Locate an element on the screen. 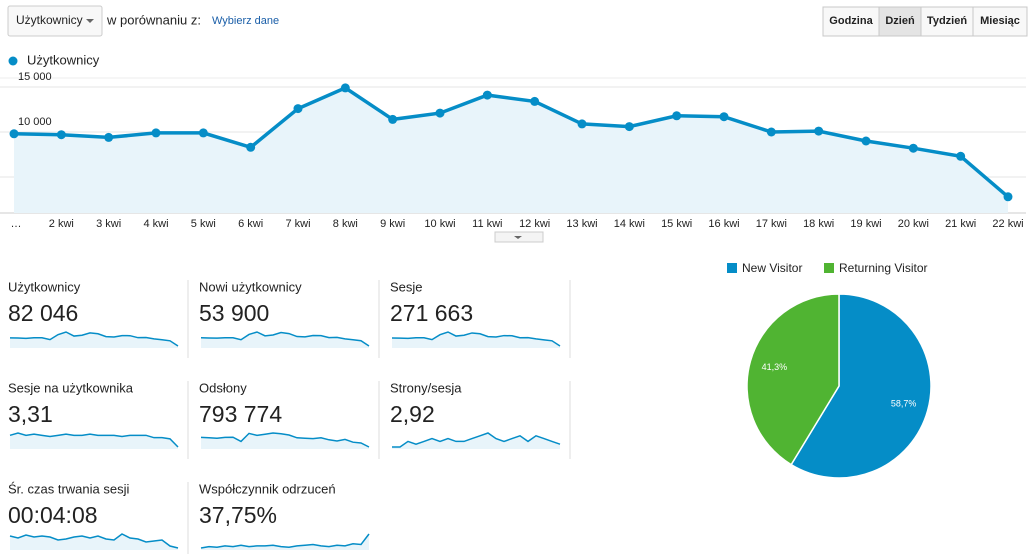  x-tick-label: 5 kwi is located at coordinates (203, 224).